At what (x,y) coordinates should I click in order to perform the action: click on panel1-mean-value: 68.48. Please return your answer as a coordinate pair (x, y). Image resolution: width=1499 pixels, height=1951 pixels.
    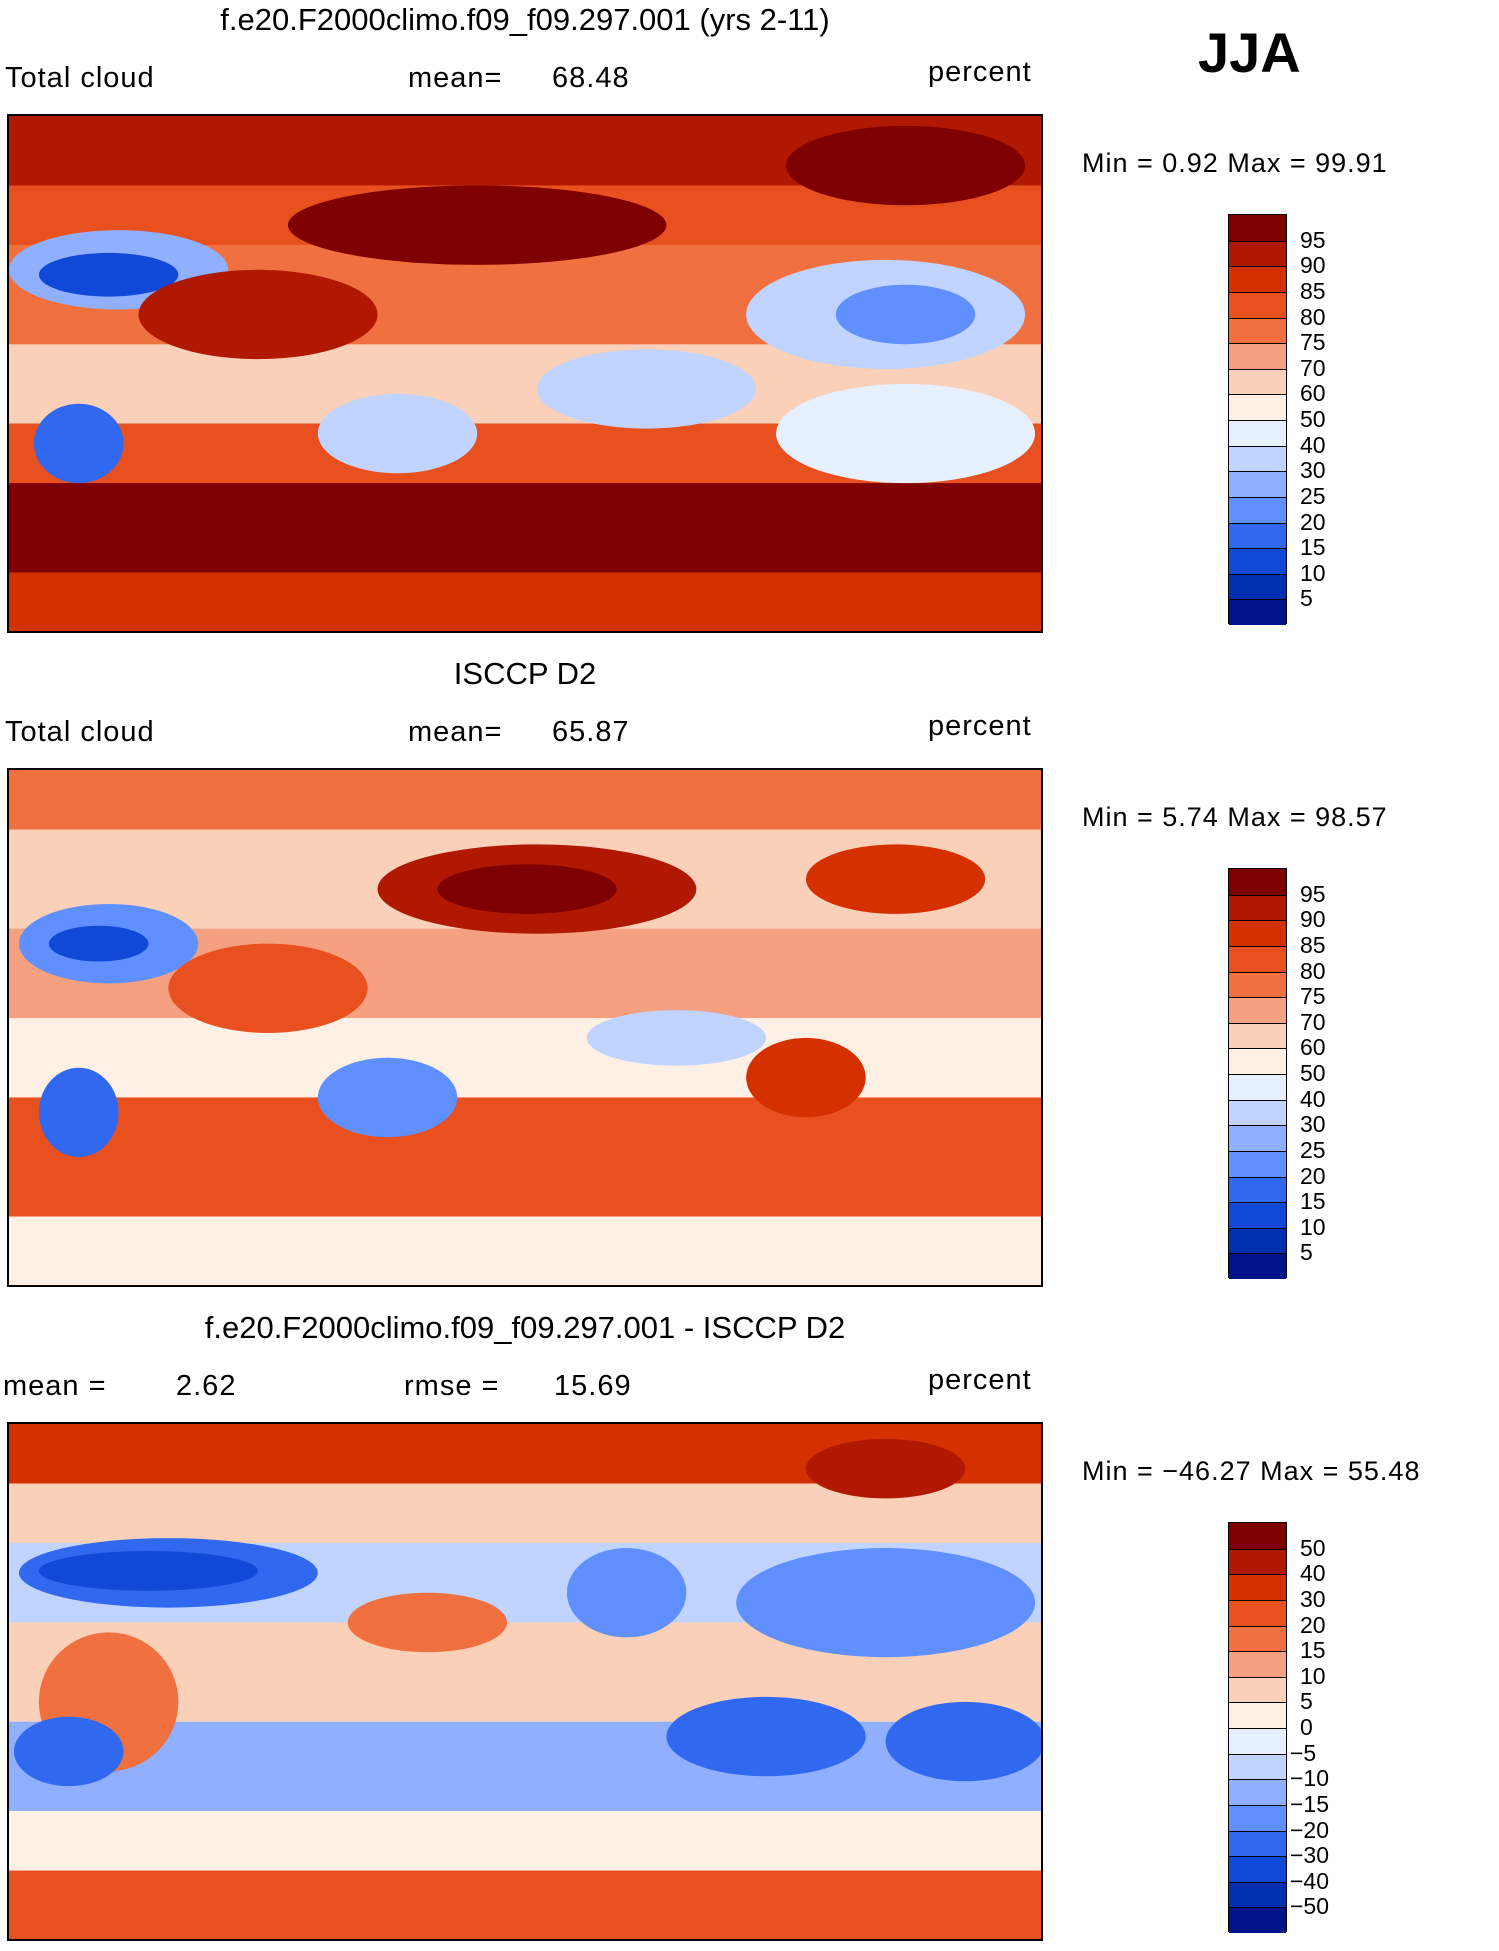
    Looking at the image, I should click on (591, 78).